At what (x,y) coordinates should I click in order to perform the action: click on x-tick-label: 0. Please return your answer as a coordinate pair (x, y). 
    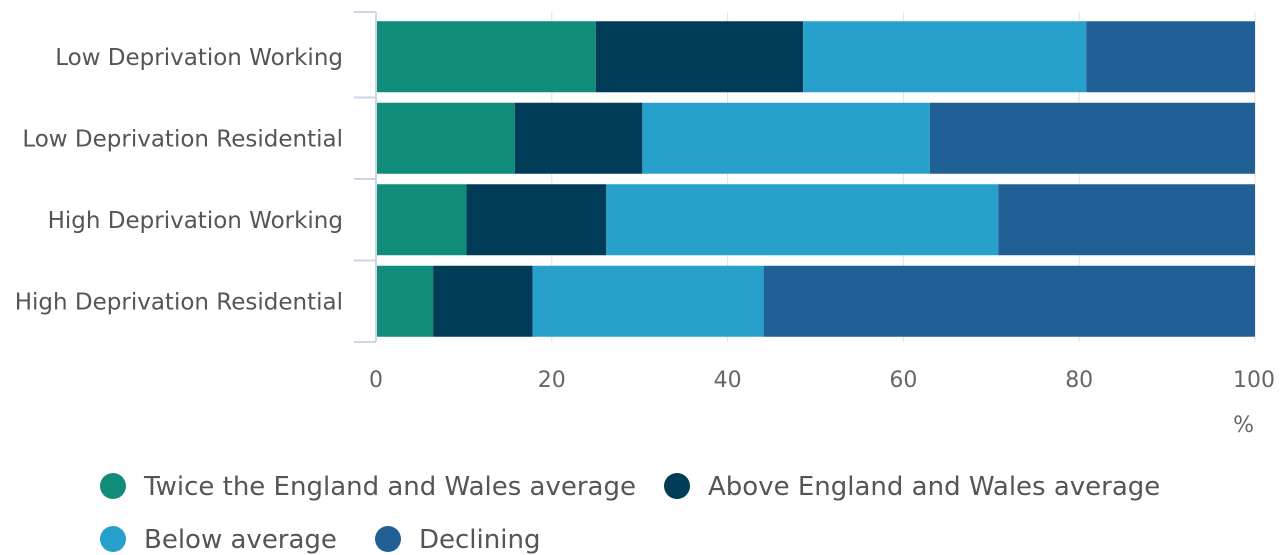
    Looking at the image, I should click on (376, 380).